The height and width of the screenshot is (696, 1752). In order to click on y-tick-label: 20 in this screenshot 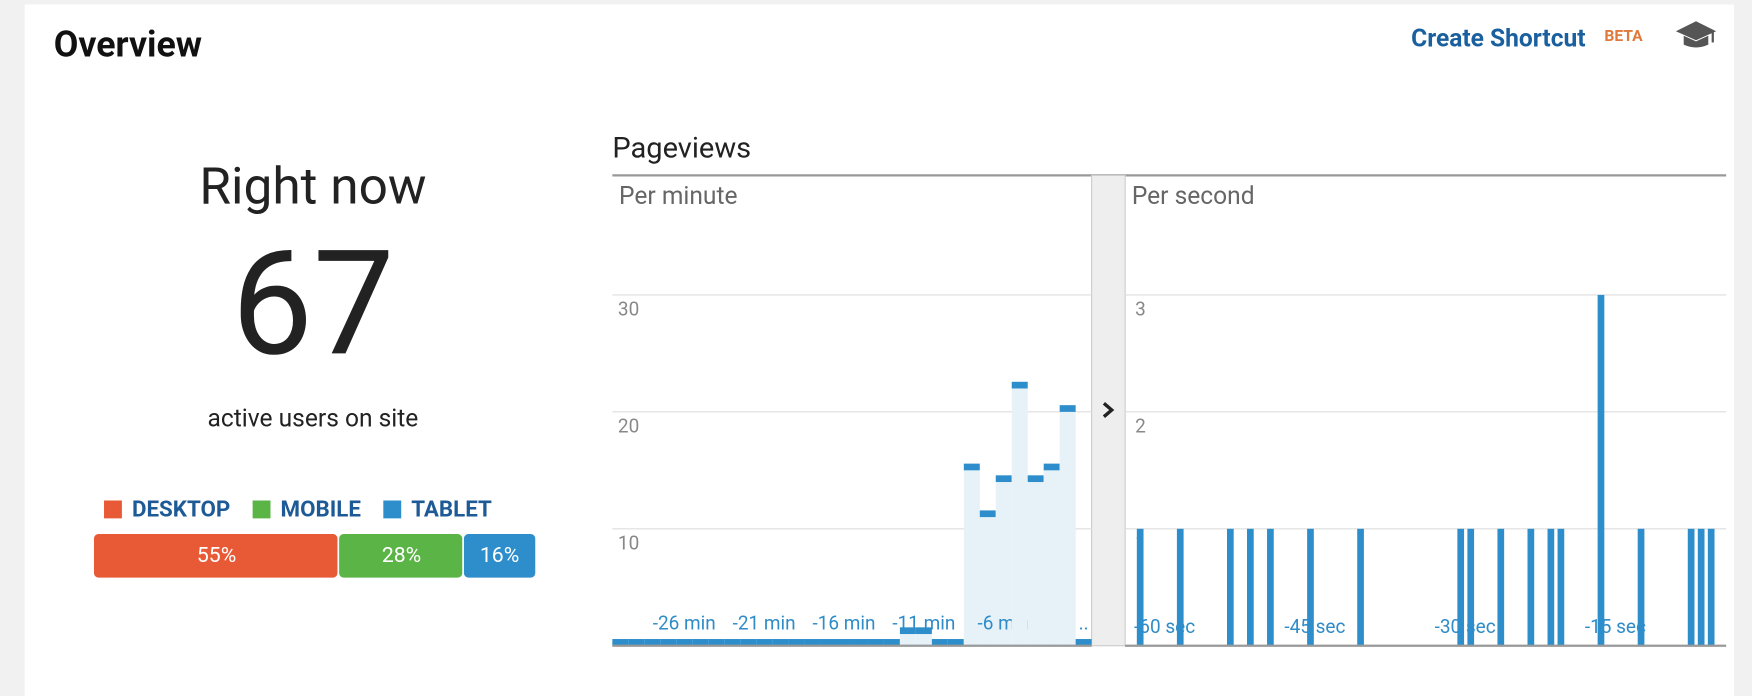, I will do `click(628, 426)`.